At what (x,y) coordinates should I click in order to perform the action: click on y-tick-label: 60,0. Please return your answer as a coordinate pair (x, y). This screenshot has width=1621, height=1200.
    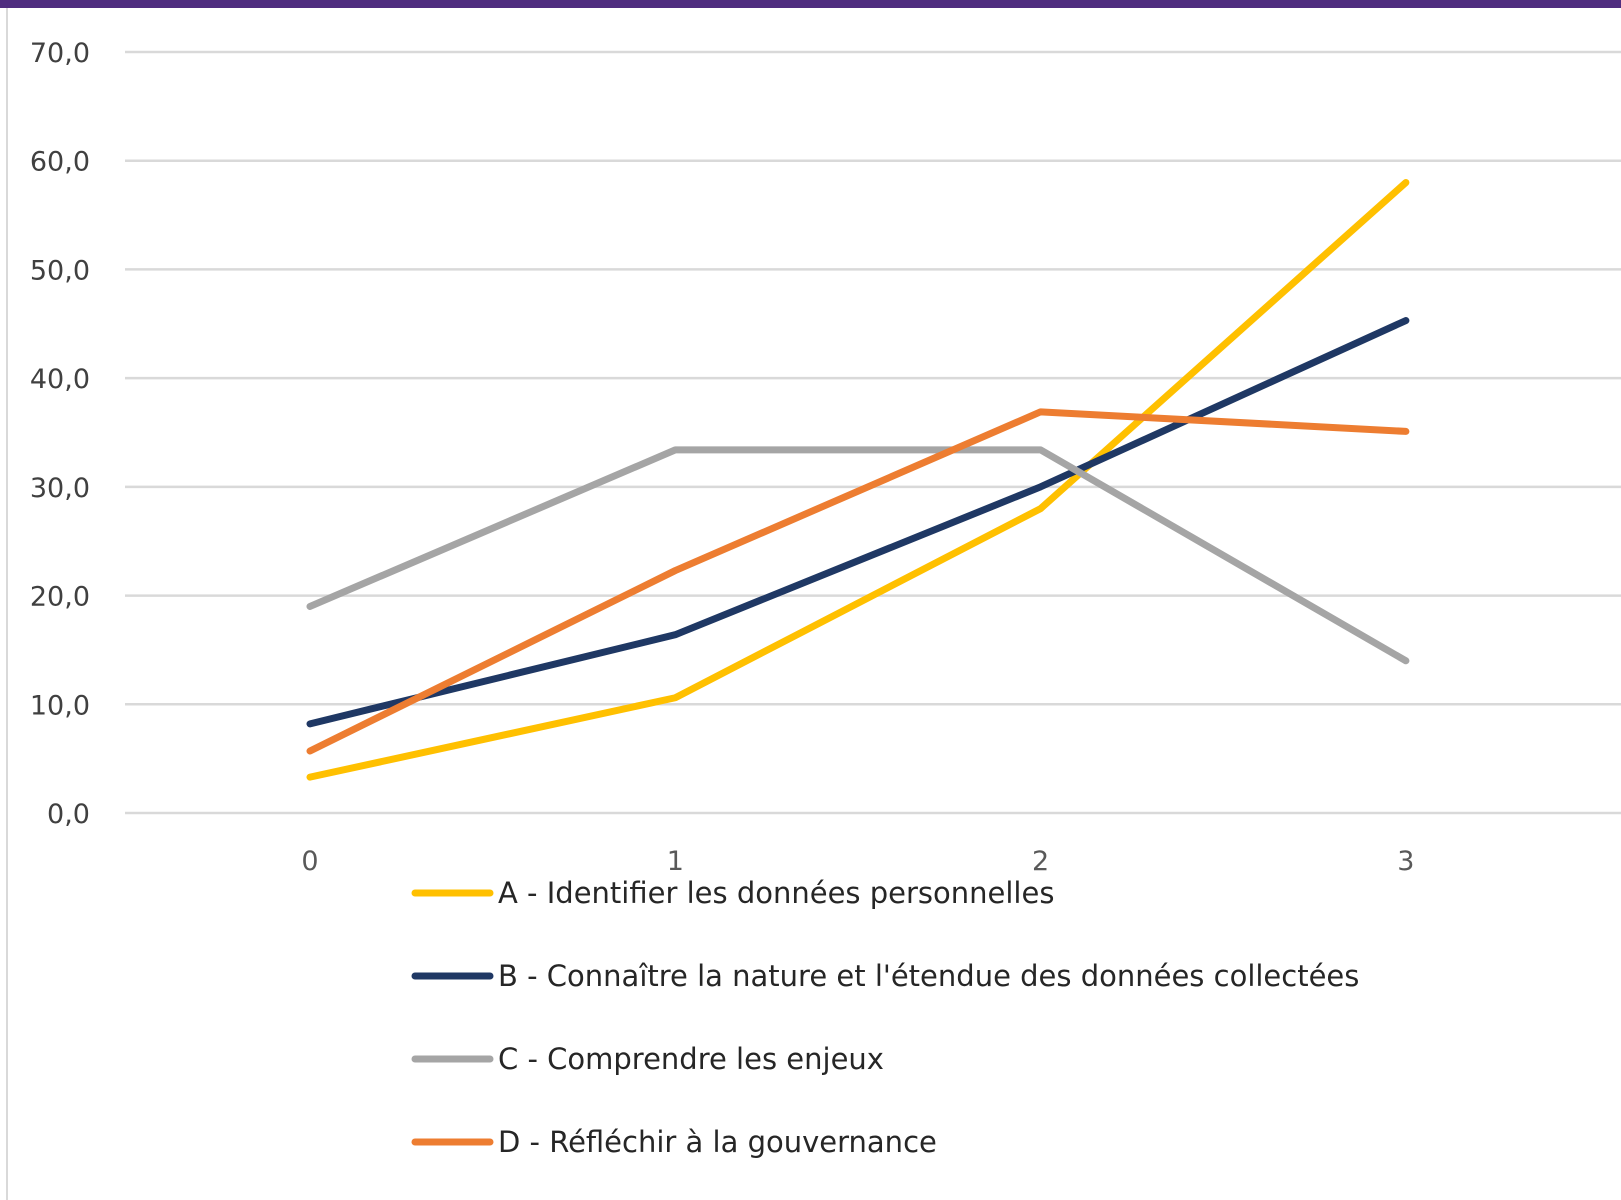
    Looking at the image, I should click on (60, 162).